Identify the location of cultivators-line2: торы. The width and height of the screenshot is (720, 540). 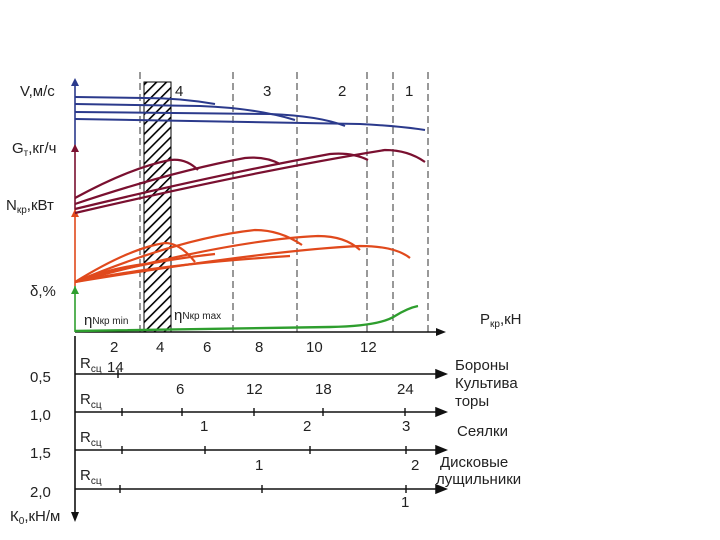
(472, 401).